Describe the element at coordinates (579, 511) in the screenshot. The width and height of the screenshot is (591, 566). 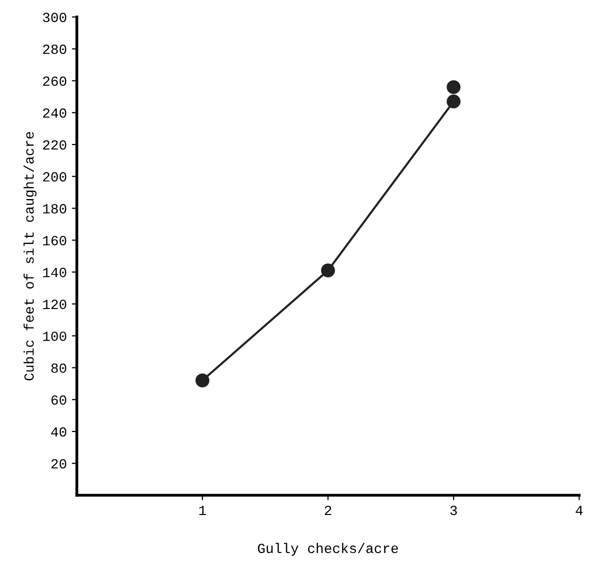
I see `x-tick-label: 4` at that location.